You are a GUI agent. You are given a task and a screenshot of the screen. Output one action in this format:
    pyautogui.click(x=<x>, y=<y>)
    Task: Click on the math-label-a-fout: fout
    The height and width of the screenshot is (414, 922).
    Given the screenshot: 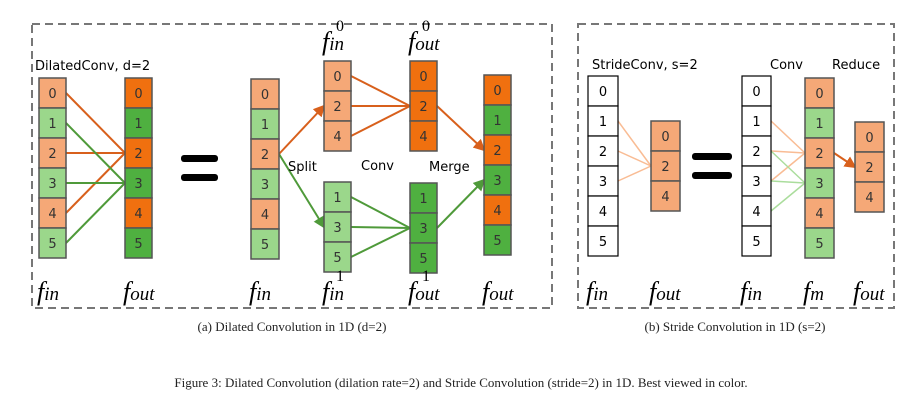 What is the action you would take?
    pyautogui.click(x=139, y=291)
    